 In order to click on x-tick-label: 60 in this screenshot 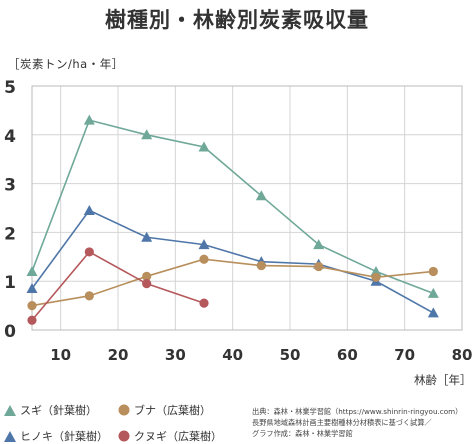, I will do `click(347, 355)`.